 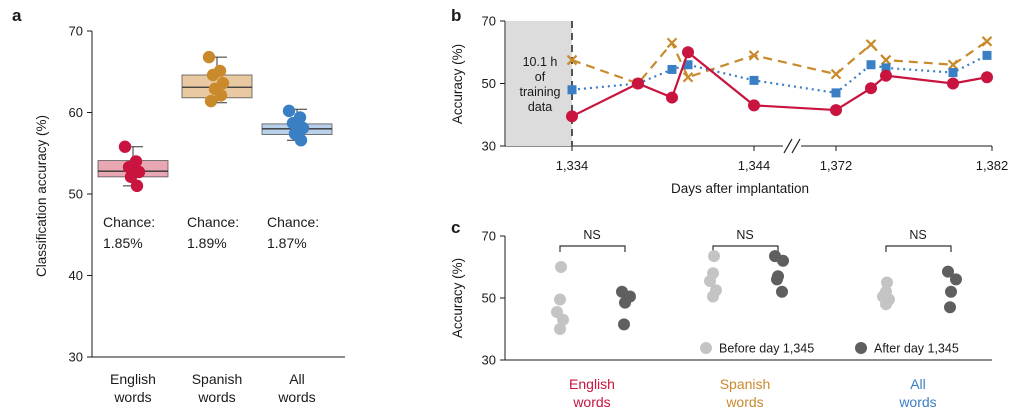 What do you see at coordinates (540, 92) in the screenshot?
I see `training-annotation-line: training` at bounding box center [540, 92].